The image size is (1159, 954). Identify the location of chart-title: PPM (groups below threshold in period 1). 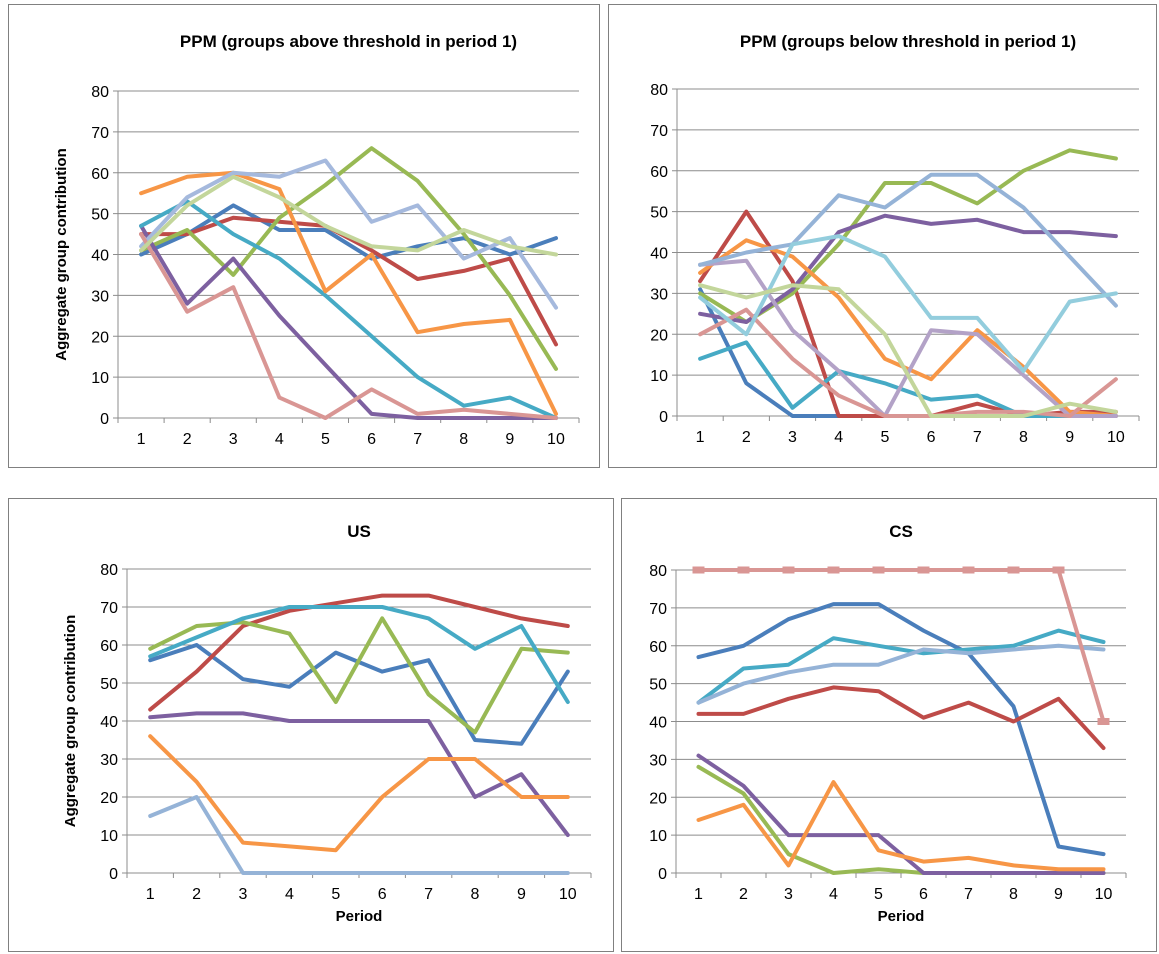
(908, 41).